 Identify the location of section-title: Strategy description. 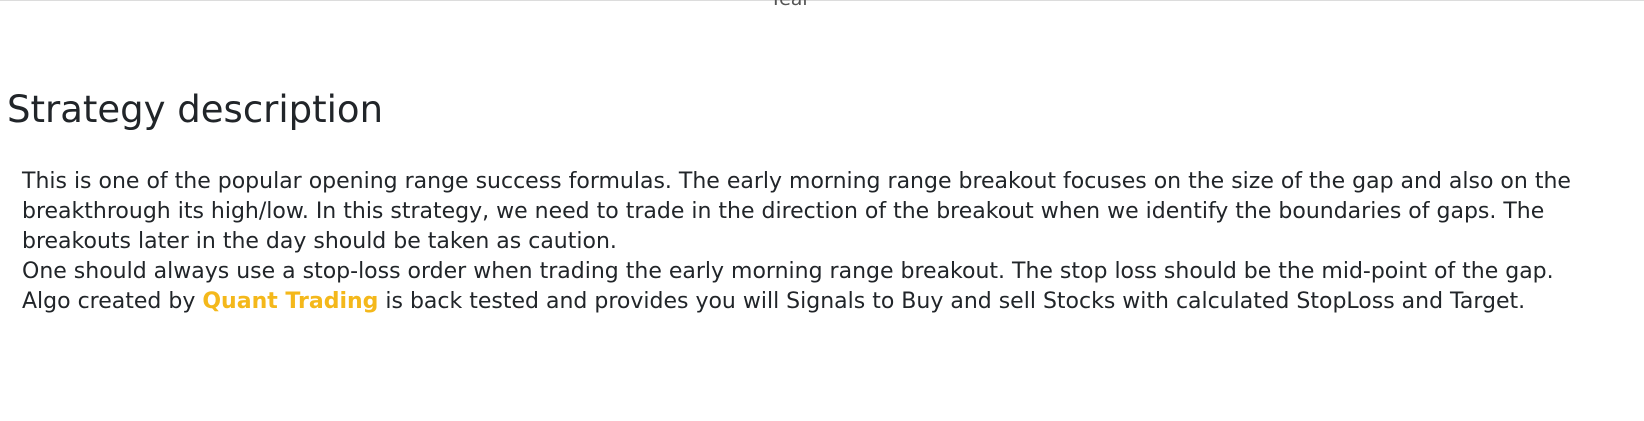
(195, 109).